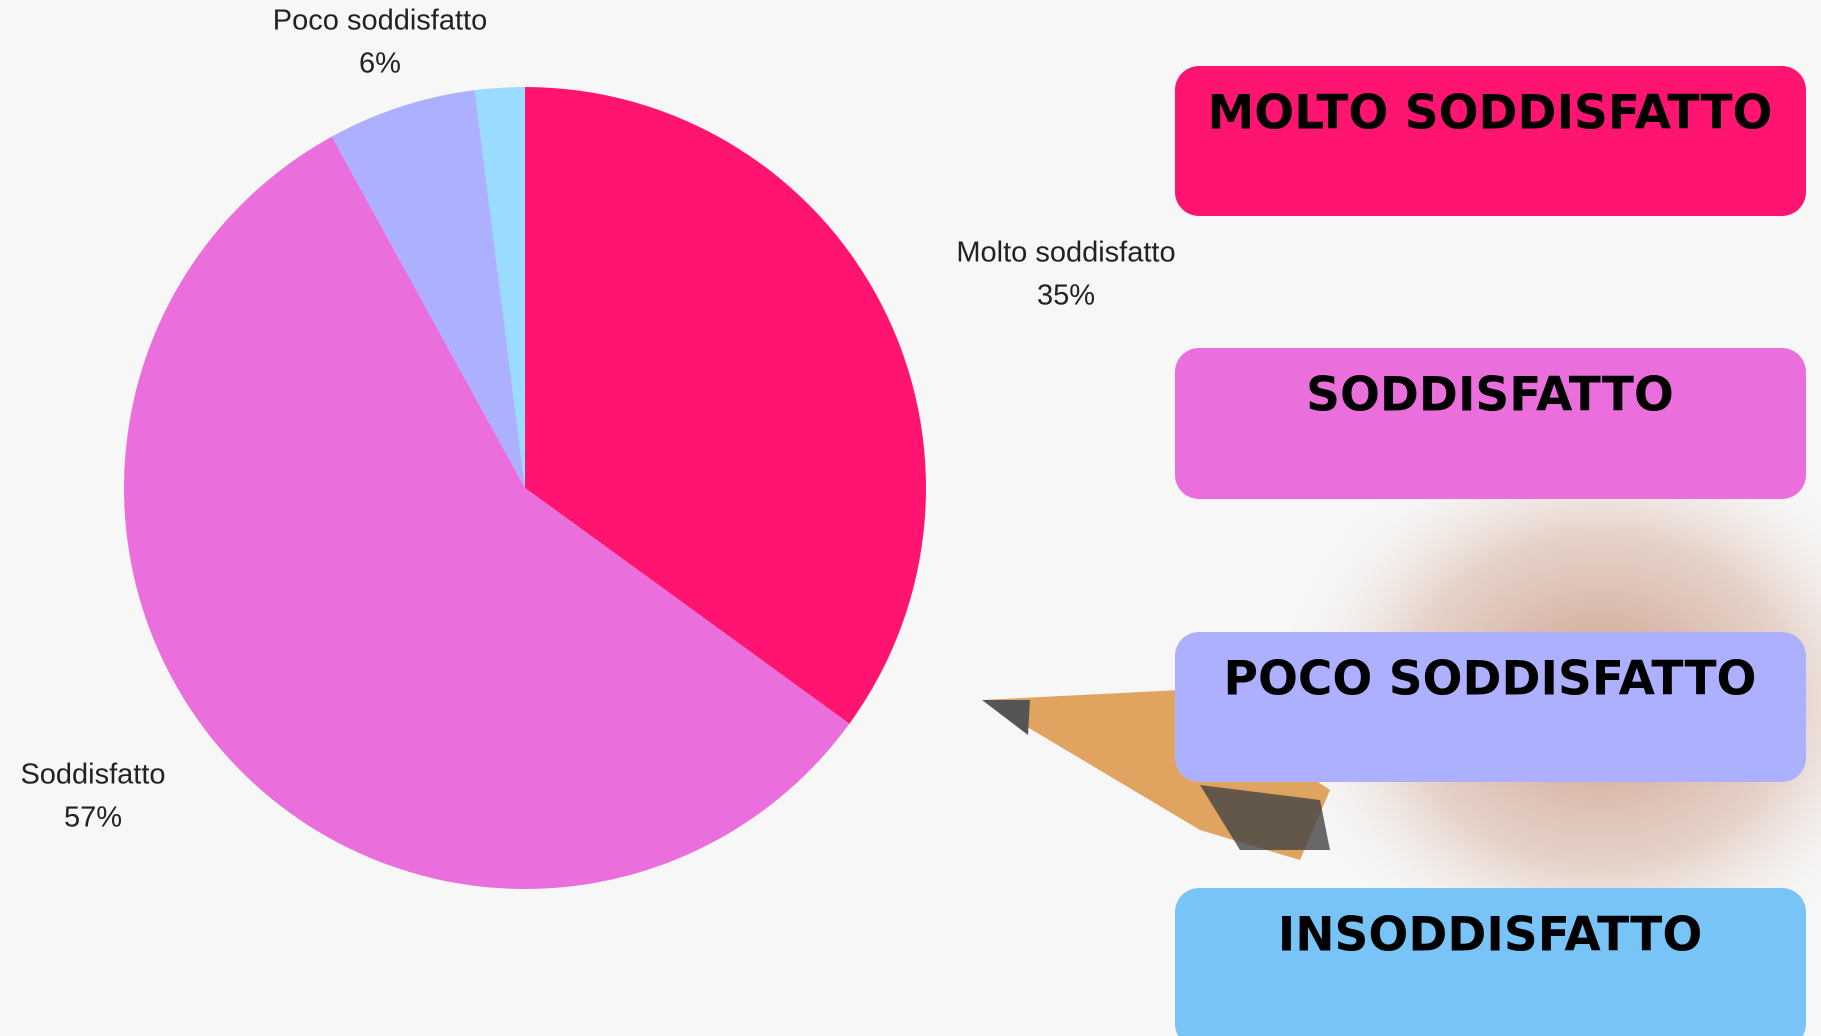 The image size is (1821, 1036). I want to click on legend-box-label: SODDISFATTO, so click(1490, 395).